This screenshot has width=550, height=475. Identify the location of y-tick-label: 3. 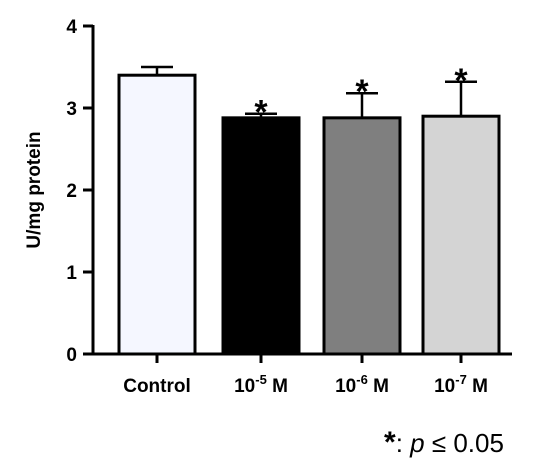
(71, 109).